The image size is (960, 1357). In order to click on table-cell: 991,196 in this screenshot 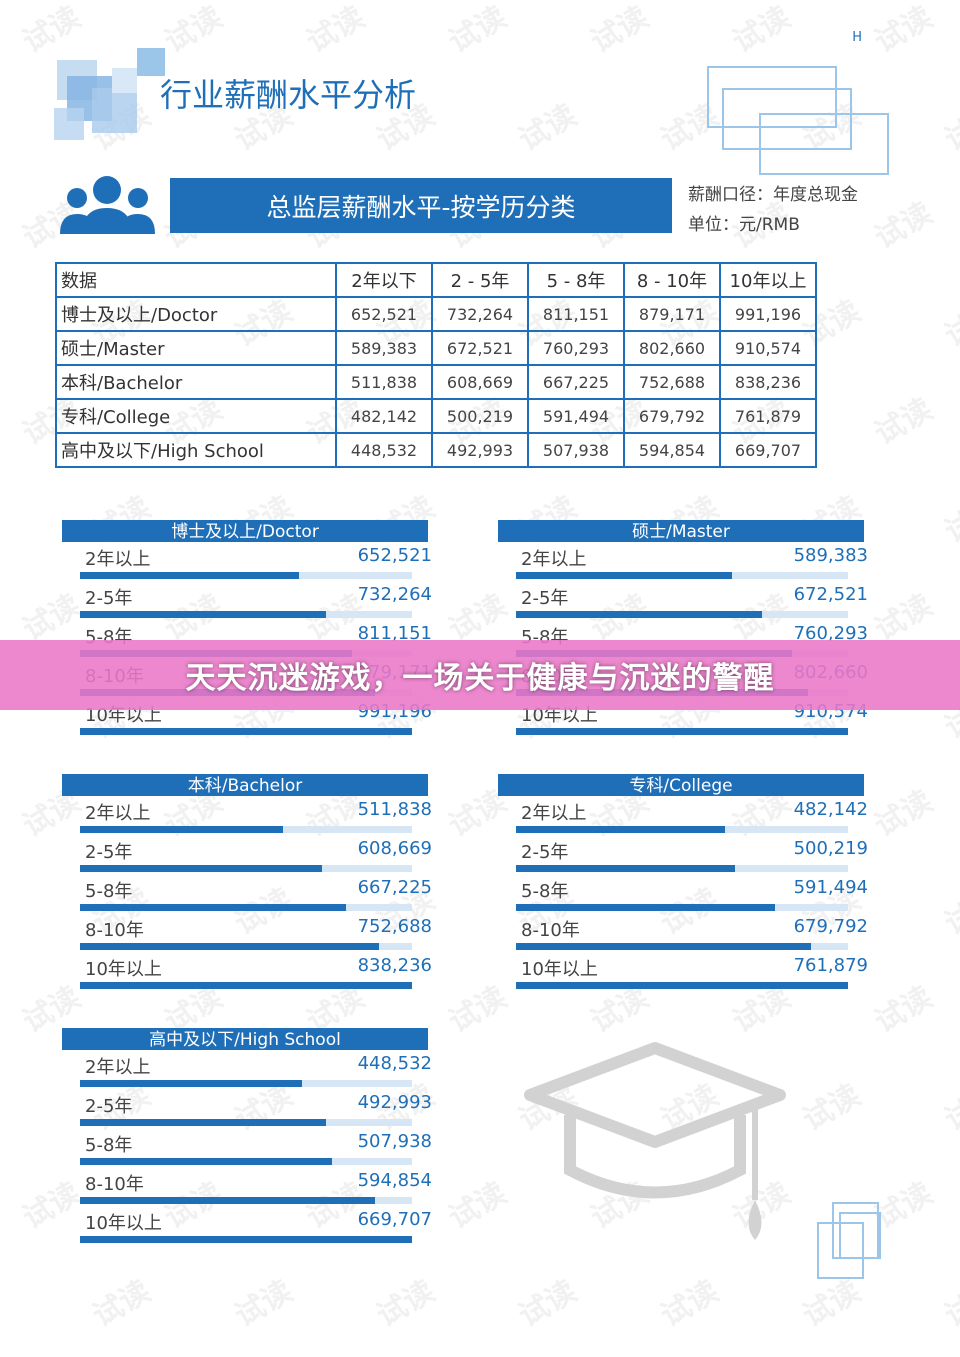, I will do `click(768, 314)`.